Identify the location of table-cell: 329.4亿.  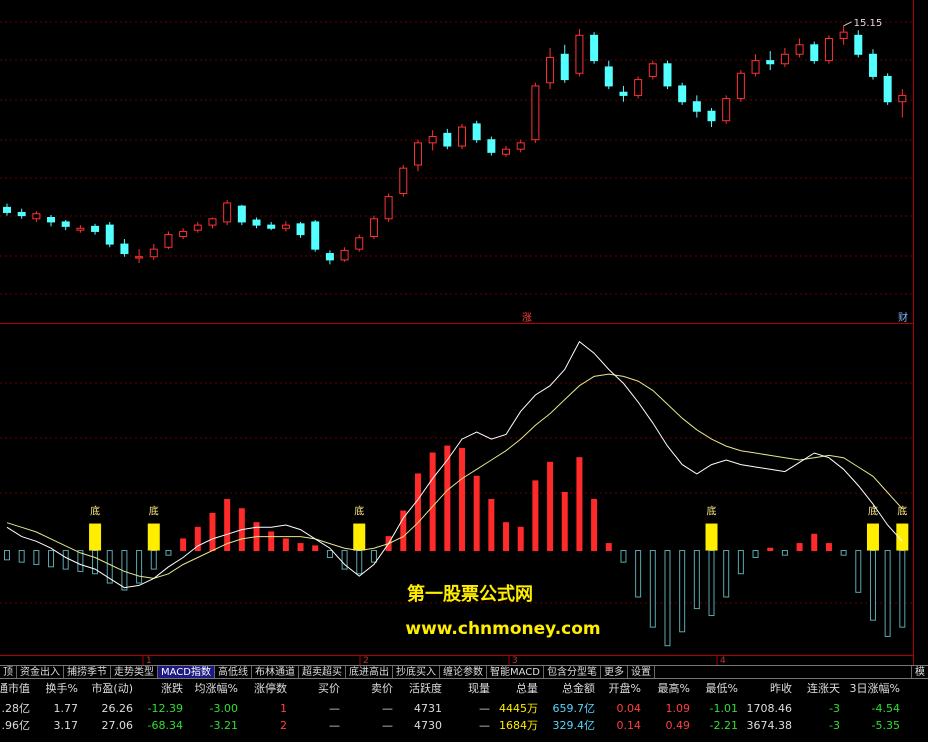
(574, 725).